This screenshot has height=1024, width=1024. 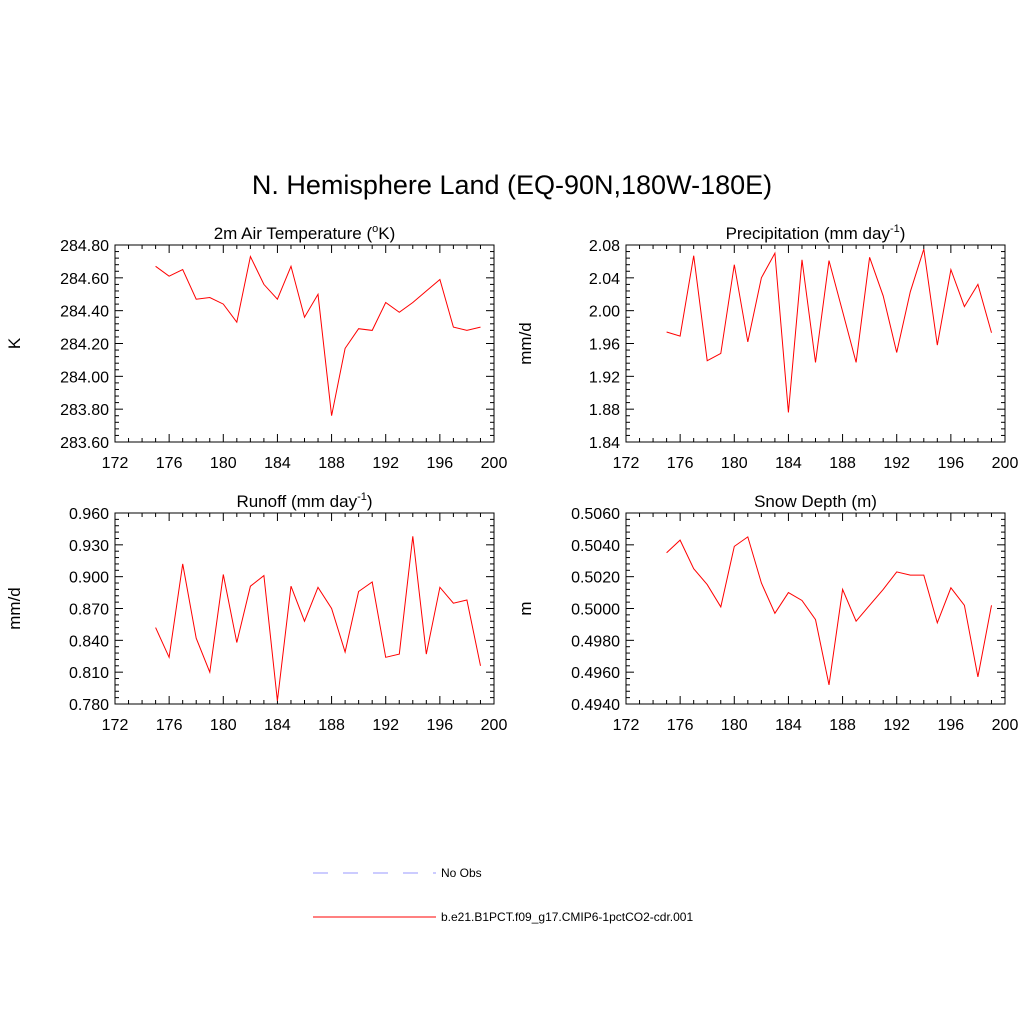 I want to click on y-tick-label: 0.870, so click(x=89, y=610).